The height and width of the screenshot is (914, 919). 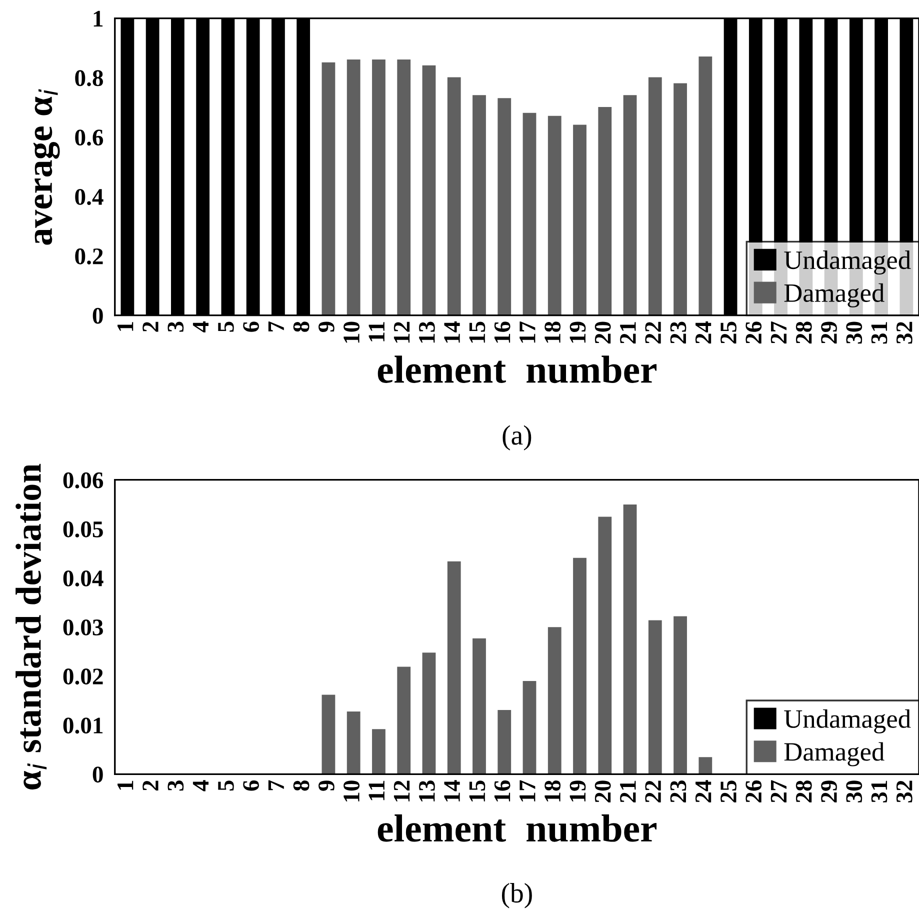 What do you see at coordinates (847, 721) in the screenshot?
I see `legend-label: Undamaged` at bounding box center [847, 721].